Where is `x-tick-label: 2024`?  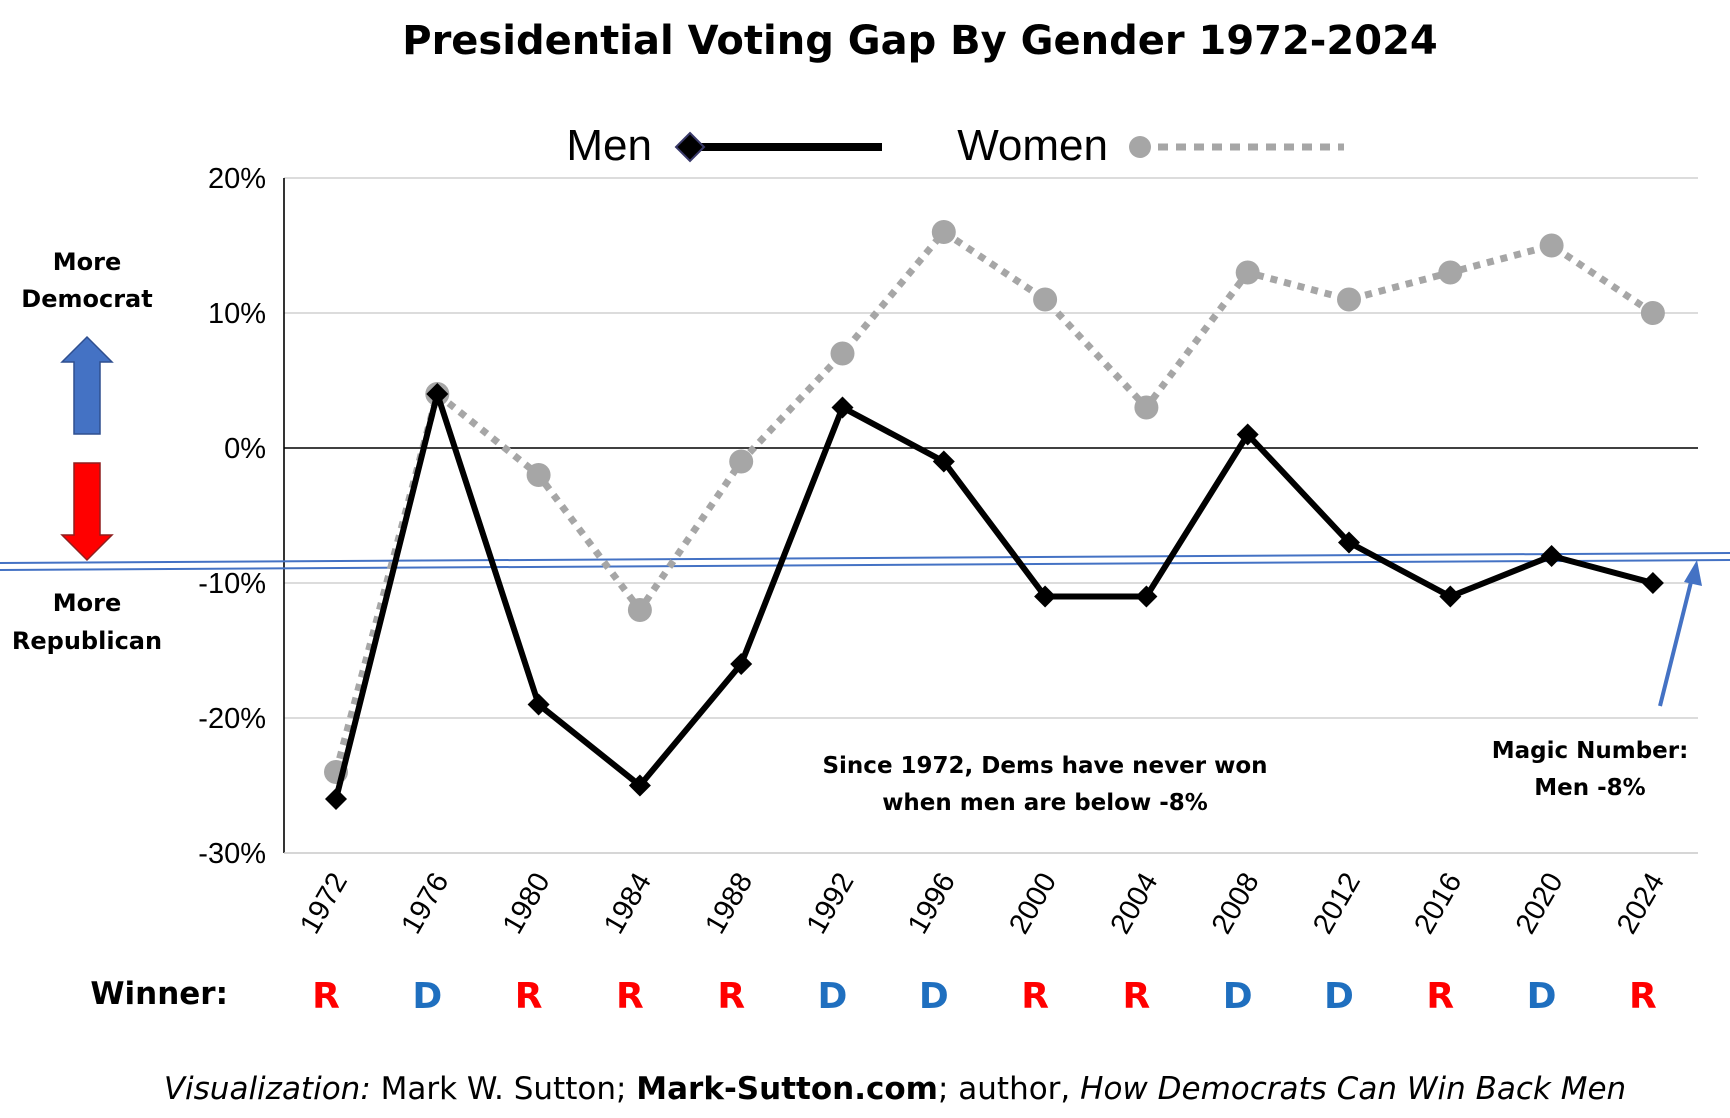 x-tick-label: 2024 is located at coordinates (1641, 904).